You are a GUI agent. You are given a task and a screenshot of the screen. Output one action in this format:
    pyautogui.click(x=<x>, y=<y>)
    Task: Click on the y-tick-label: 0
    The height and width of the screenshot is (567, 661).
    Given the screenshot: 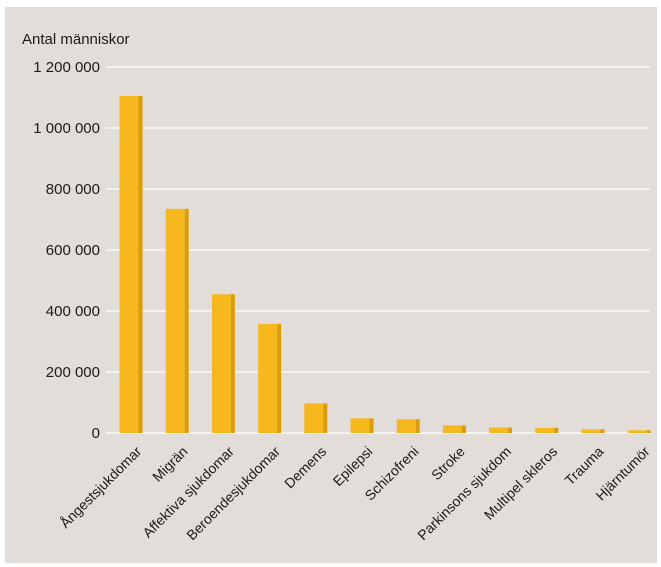 What is the action you would take?
    pyautogui.click(x=96, y=433)
    